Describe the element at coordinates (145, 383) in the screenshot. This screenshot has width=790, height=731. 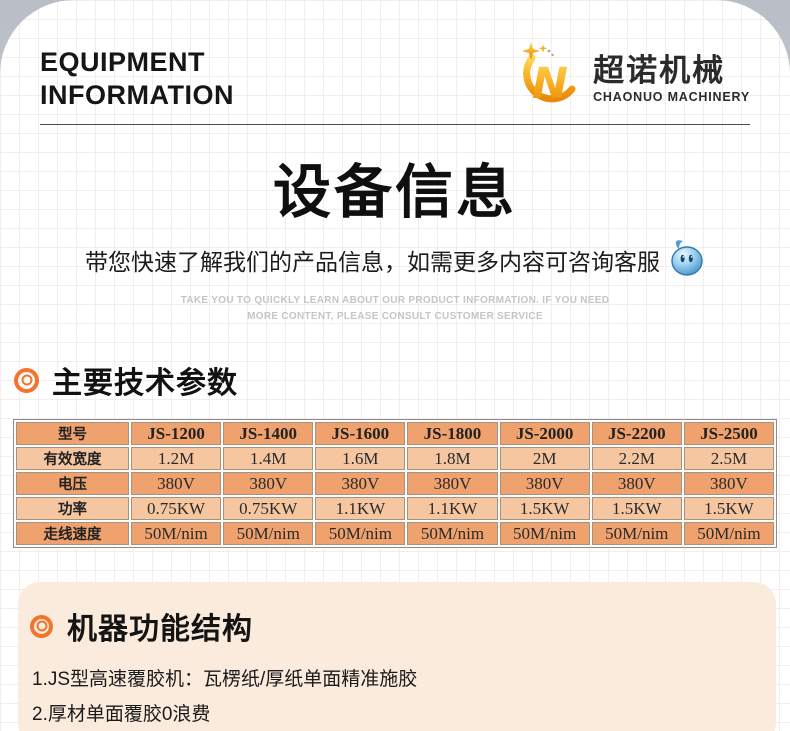
I see `specs-heading-text: 主要技术参数` at that location.